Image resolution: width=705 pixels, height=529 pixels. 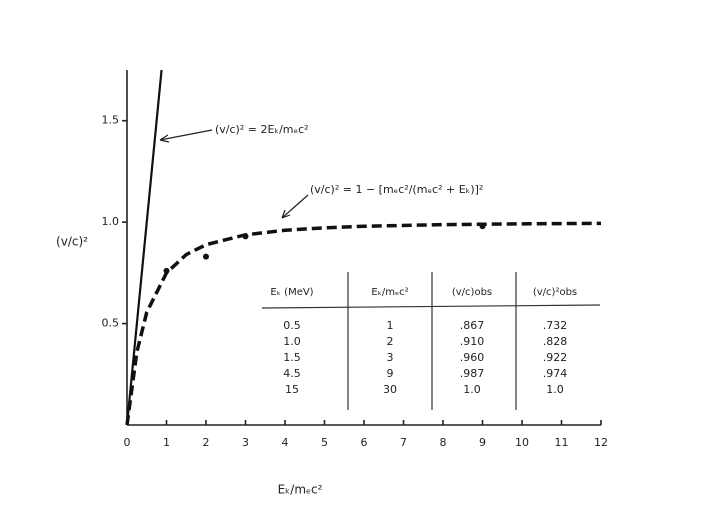 I want to click on table-cell: 1, so click(x=390, y=325).